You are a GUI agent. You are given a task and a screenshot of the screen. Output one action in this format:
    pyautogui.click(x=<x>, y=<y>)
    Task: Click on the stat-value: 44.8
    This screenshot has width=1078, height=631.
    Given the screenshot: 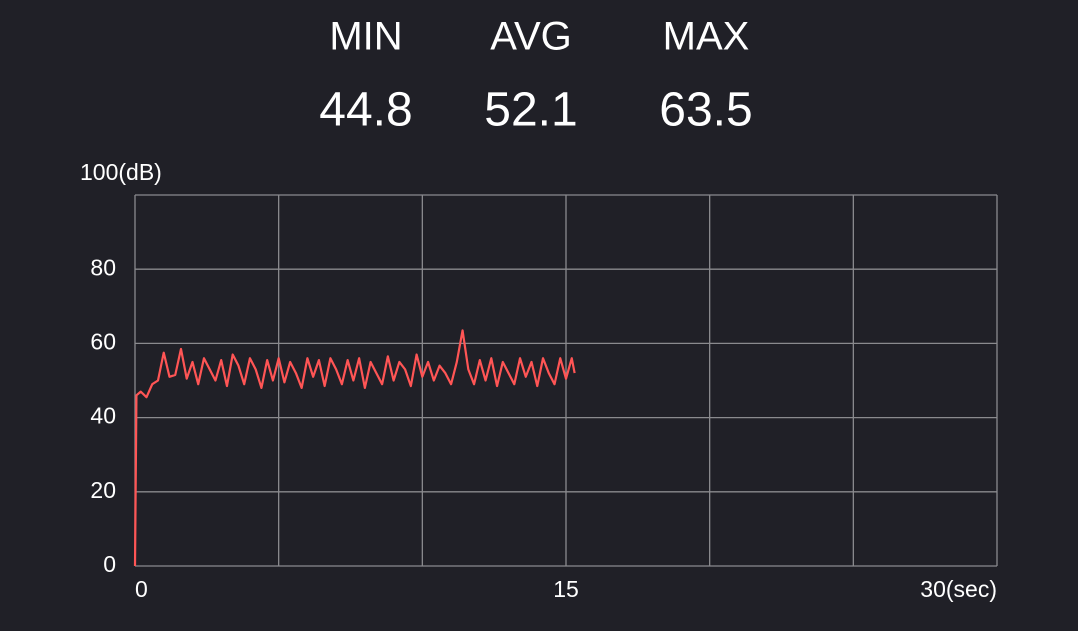 What is the action you would take?
    pyautogui.click(x=365, y=110)
    